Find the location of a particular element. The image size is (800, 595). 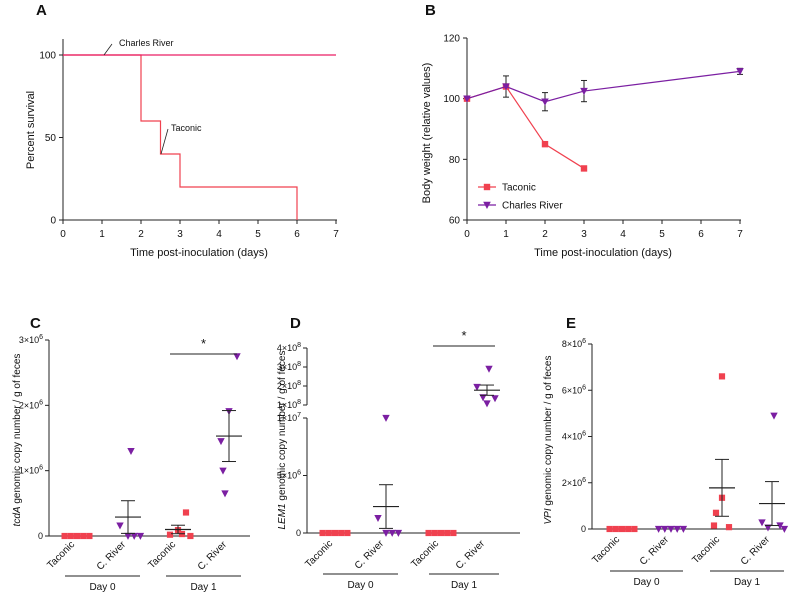

panel-e-y-axis-label: VPI genomic copy number / g of feces is located at coordinates (548, 440).